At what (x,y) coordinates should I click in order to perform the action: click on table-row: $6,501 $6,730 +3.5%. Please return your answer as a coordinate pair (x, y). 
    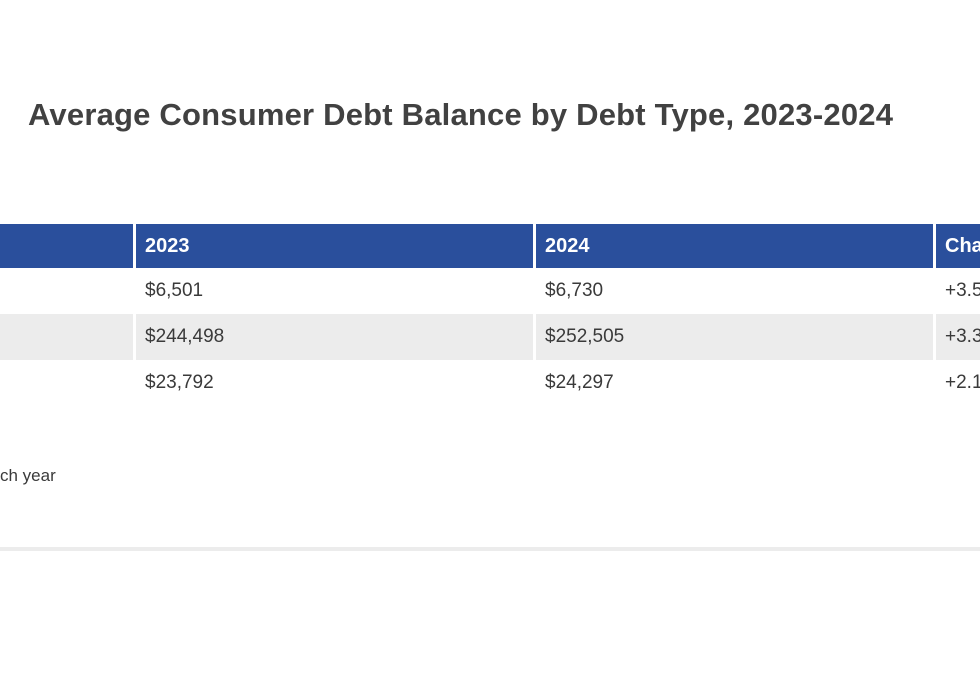
    Looking at the image, I should click on (490, 291).